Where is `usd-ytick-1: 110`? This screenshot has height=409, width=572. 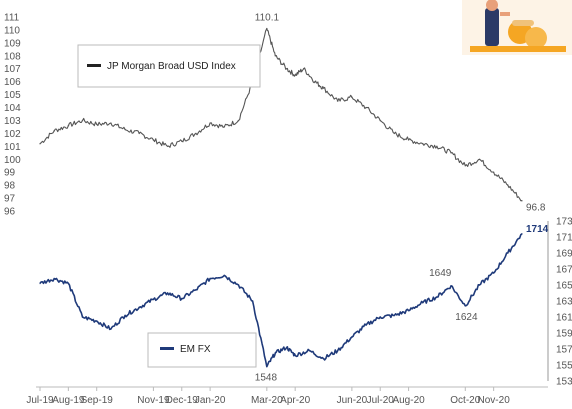 usd-ytick-1: 110 is located at coordinates (12, 30).